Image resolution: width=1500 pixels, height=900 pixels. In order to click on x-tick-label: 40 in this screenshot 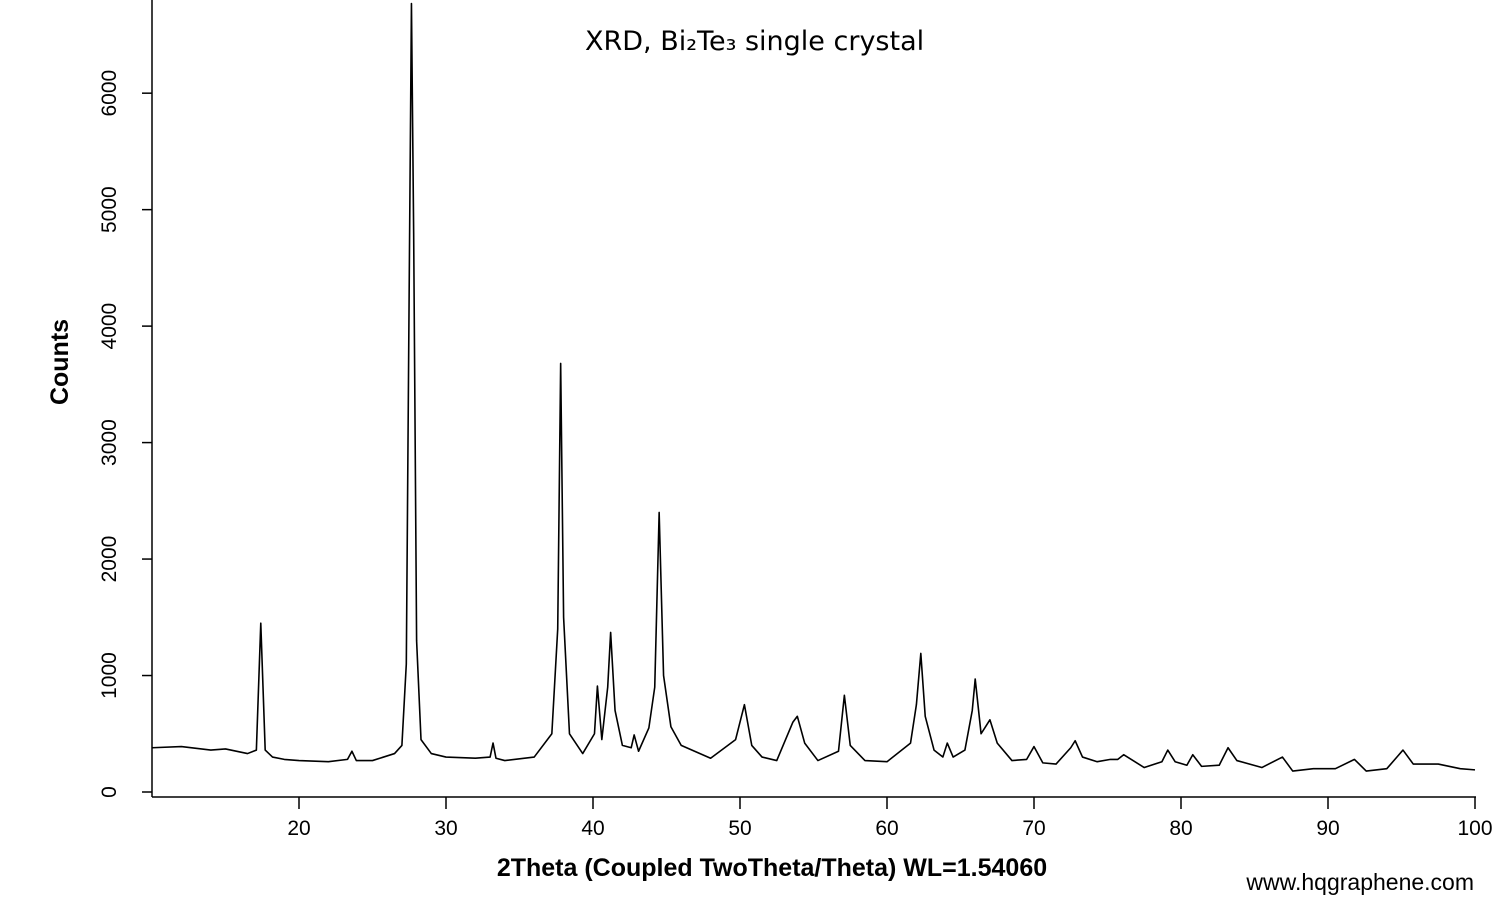, I will do `click(592, 828)`.